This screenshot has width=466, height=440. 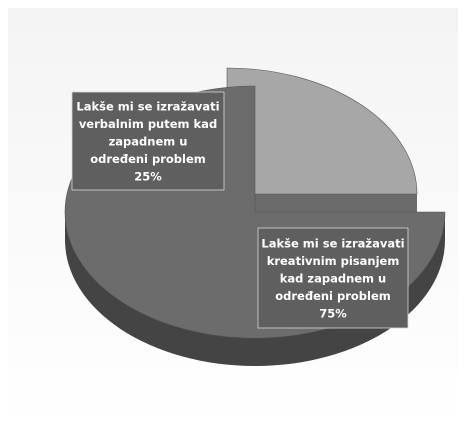 I want to click on slice-label-line: zapadnem u, so click(x=148, y=141).